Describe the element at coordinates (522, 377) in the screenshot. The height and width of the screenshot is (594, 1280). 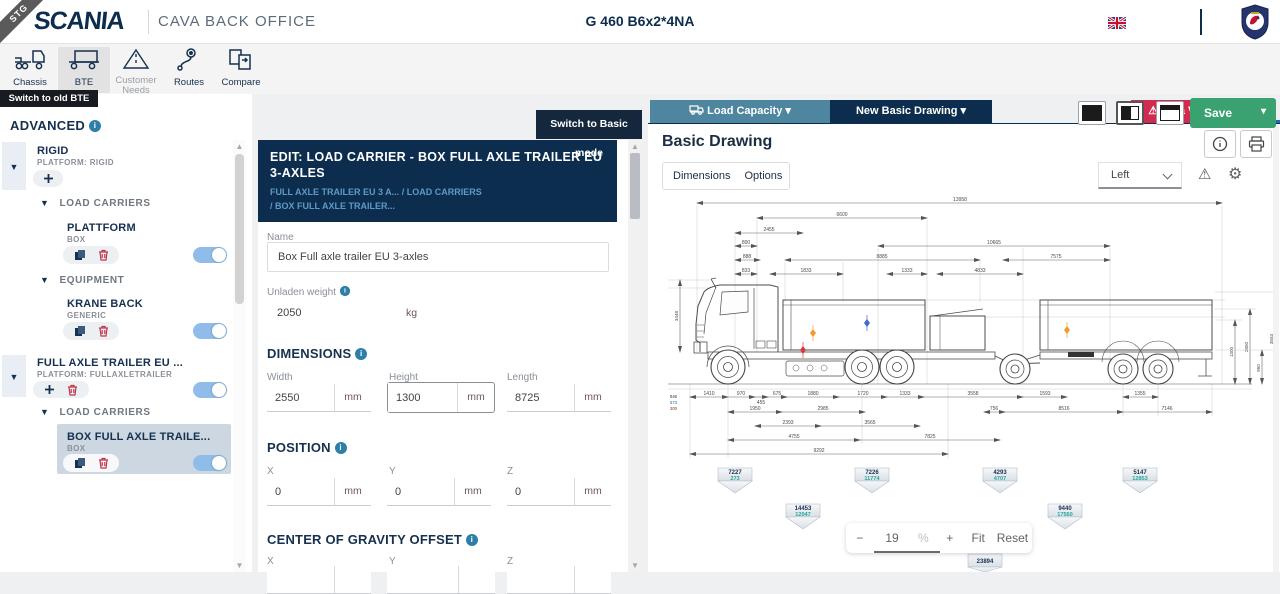
I see `length-label: Length` at that location.